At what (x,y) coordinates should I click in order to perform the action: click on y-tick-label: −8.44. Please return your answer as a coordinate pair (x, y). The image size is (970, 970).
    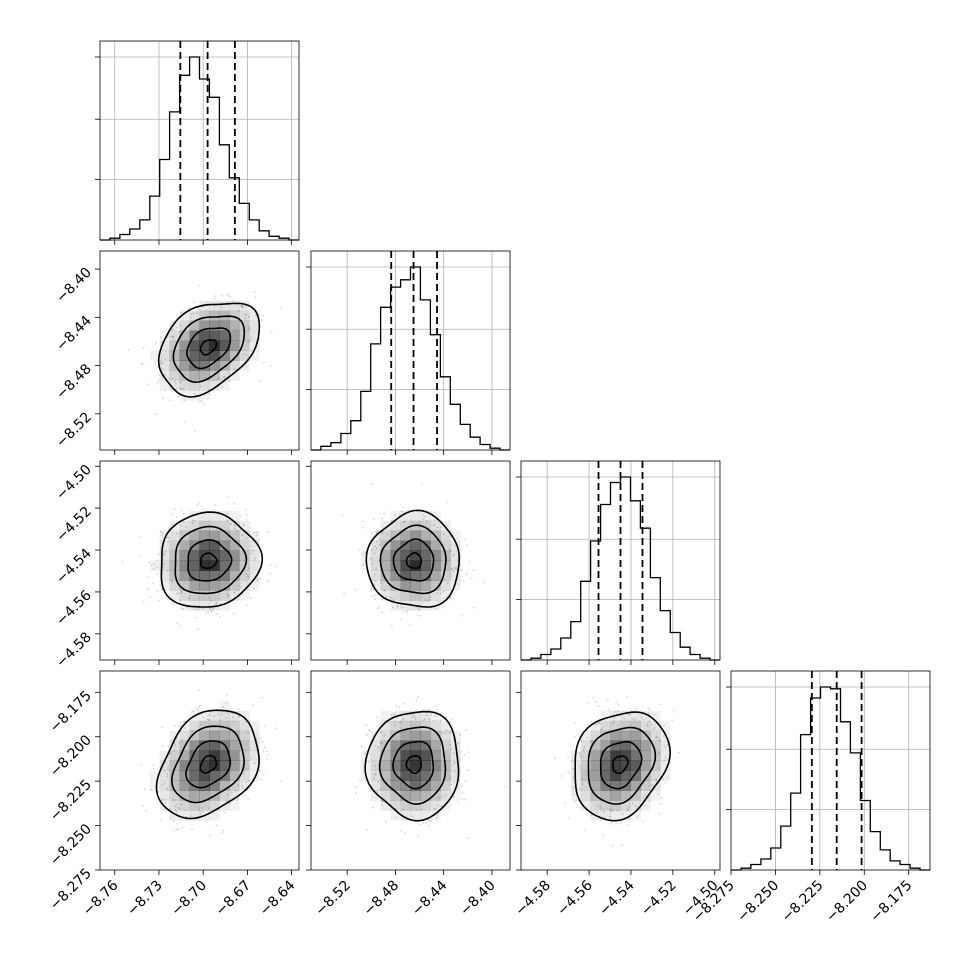
    Looking at the image, I should click on (74, 334).